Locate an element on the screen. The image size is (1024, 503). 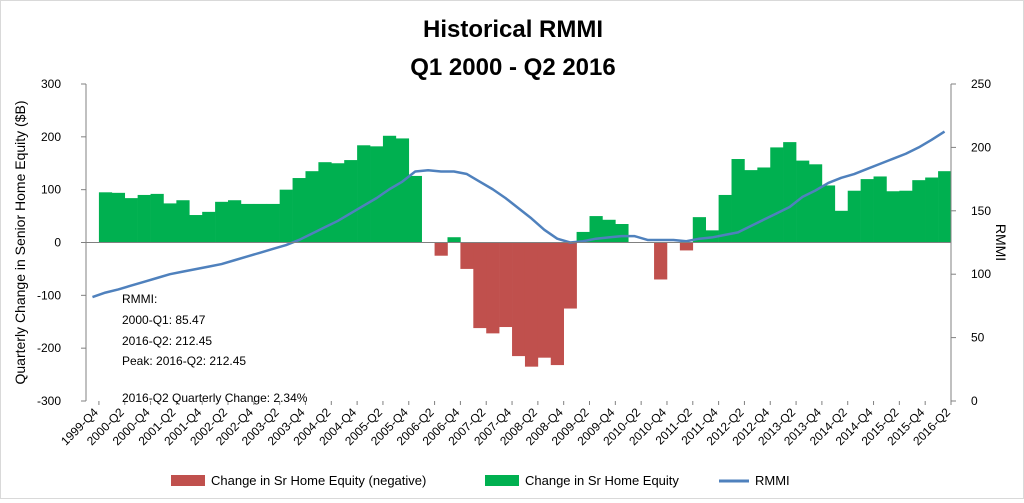
bar-positive-2009-Q3 is located at coordinates (596, 229).